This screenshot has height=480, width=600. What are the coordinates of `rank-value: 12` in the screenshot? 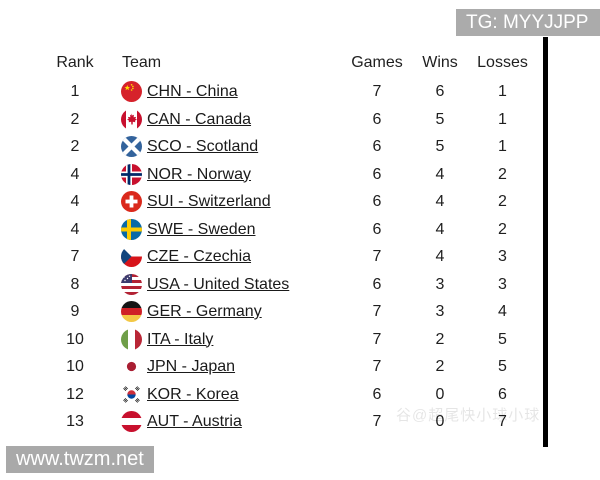 It's located at (75, 394).